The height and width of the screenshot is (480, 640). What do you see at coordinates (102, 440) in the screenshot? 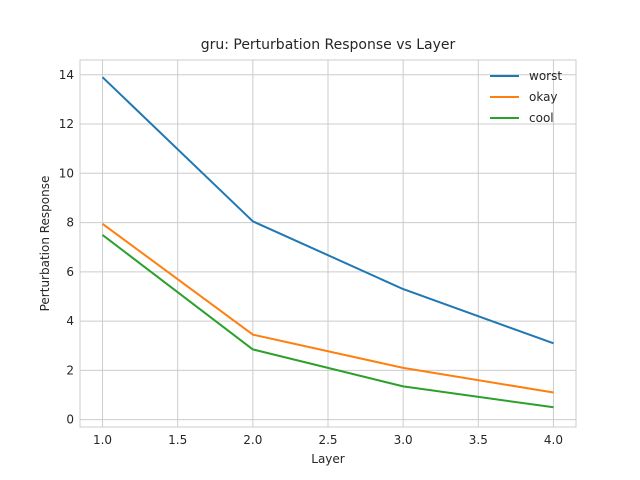
I see `x-tick-label: 1.0` at bounding box center [102, 440].